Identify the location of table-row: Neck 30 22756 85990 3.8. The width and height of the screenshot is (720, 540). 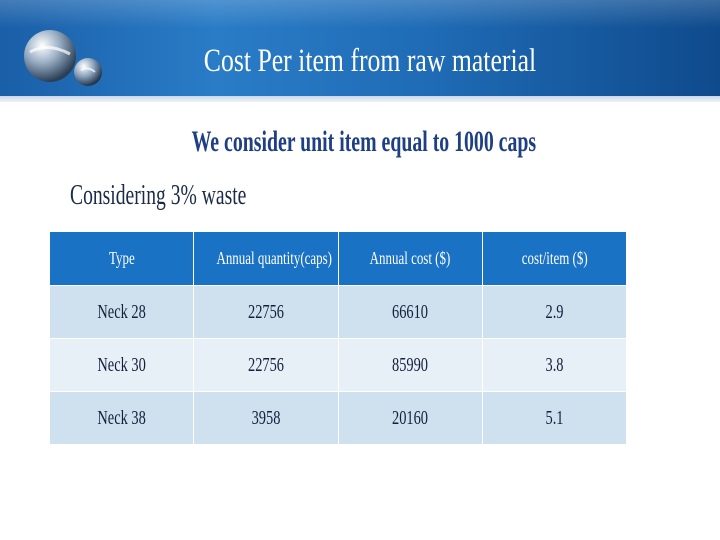
(338, 365).